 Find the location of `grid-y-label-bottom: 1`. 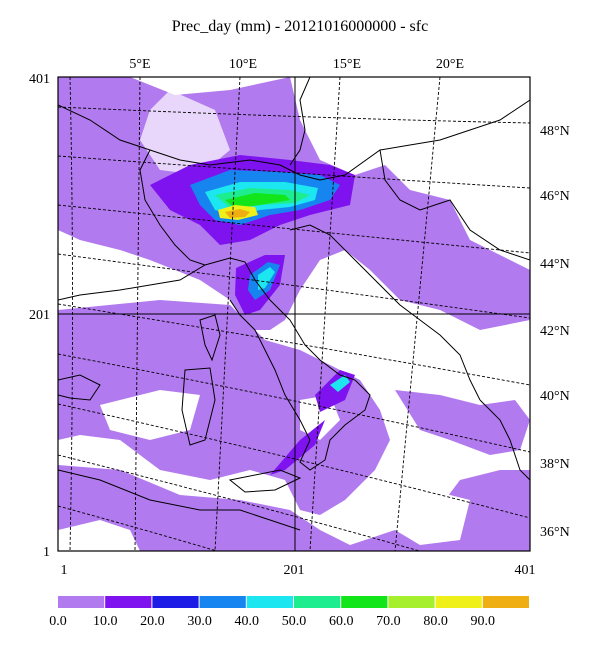

grid-y-label-bottom: 1 is located at coordinates (46, 552).